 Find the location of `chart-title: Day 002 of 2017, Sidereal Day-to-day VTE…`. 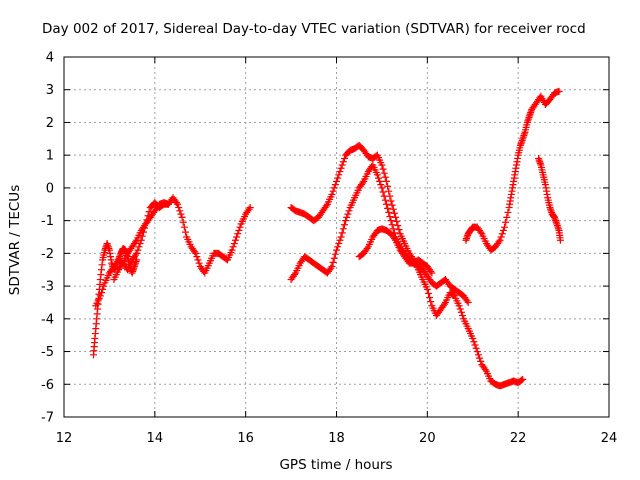

chart-title: Day 002 of 2017, Sidereal Day-to-day VTE… is located at coordinates (314, 29).